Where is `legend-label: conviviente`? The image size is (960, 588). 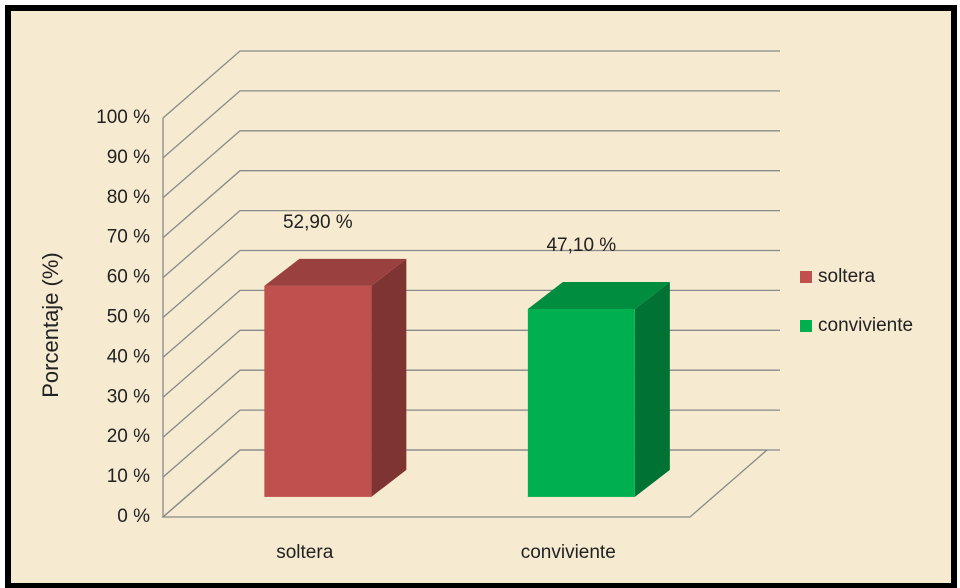
legend-label: conviviente is located at coordinates (865, 325).